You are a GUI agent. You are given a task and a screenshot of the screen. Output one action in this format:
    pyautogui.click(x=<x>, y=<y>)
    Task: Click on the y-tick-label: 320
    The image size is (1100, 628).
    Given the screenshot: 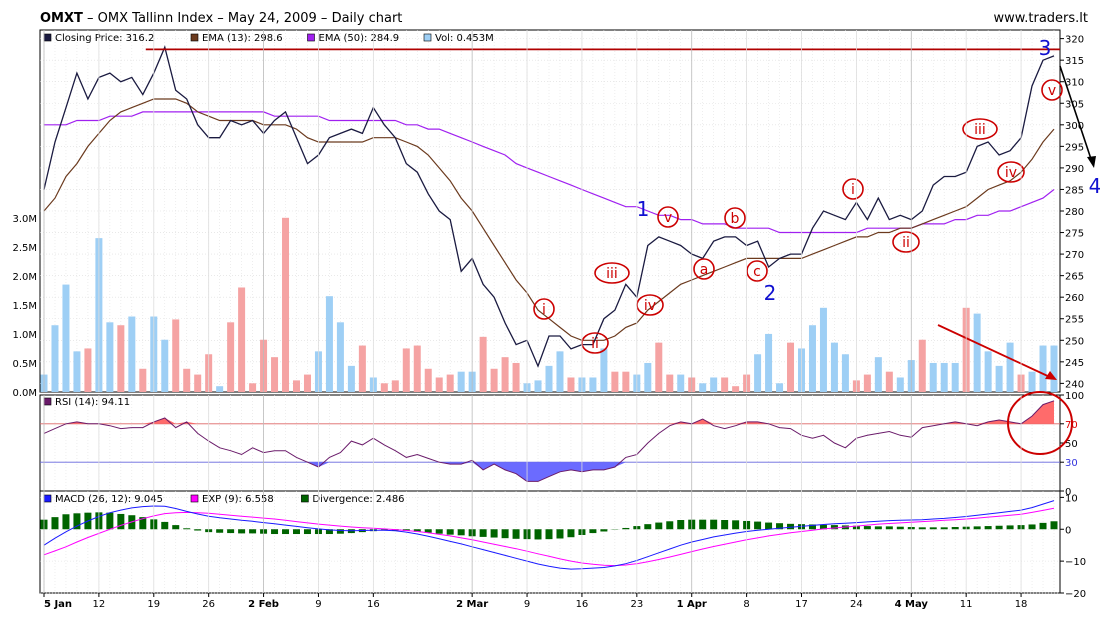 What is the action you would take?
    pyautogui.click(x=1074, y=40)
    